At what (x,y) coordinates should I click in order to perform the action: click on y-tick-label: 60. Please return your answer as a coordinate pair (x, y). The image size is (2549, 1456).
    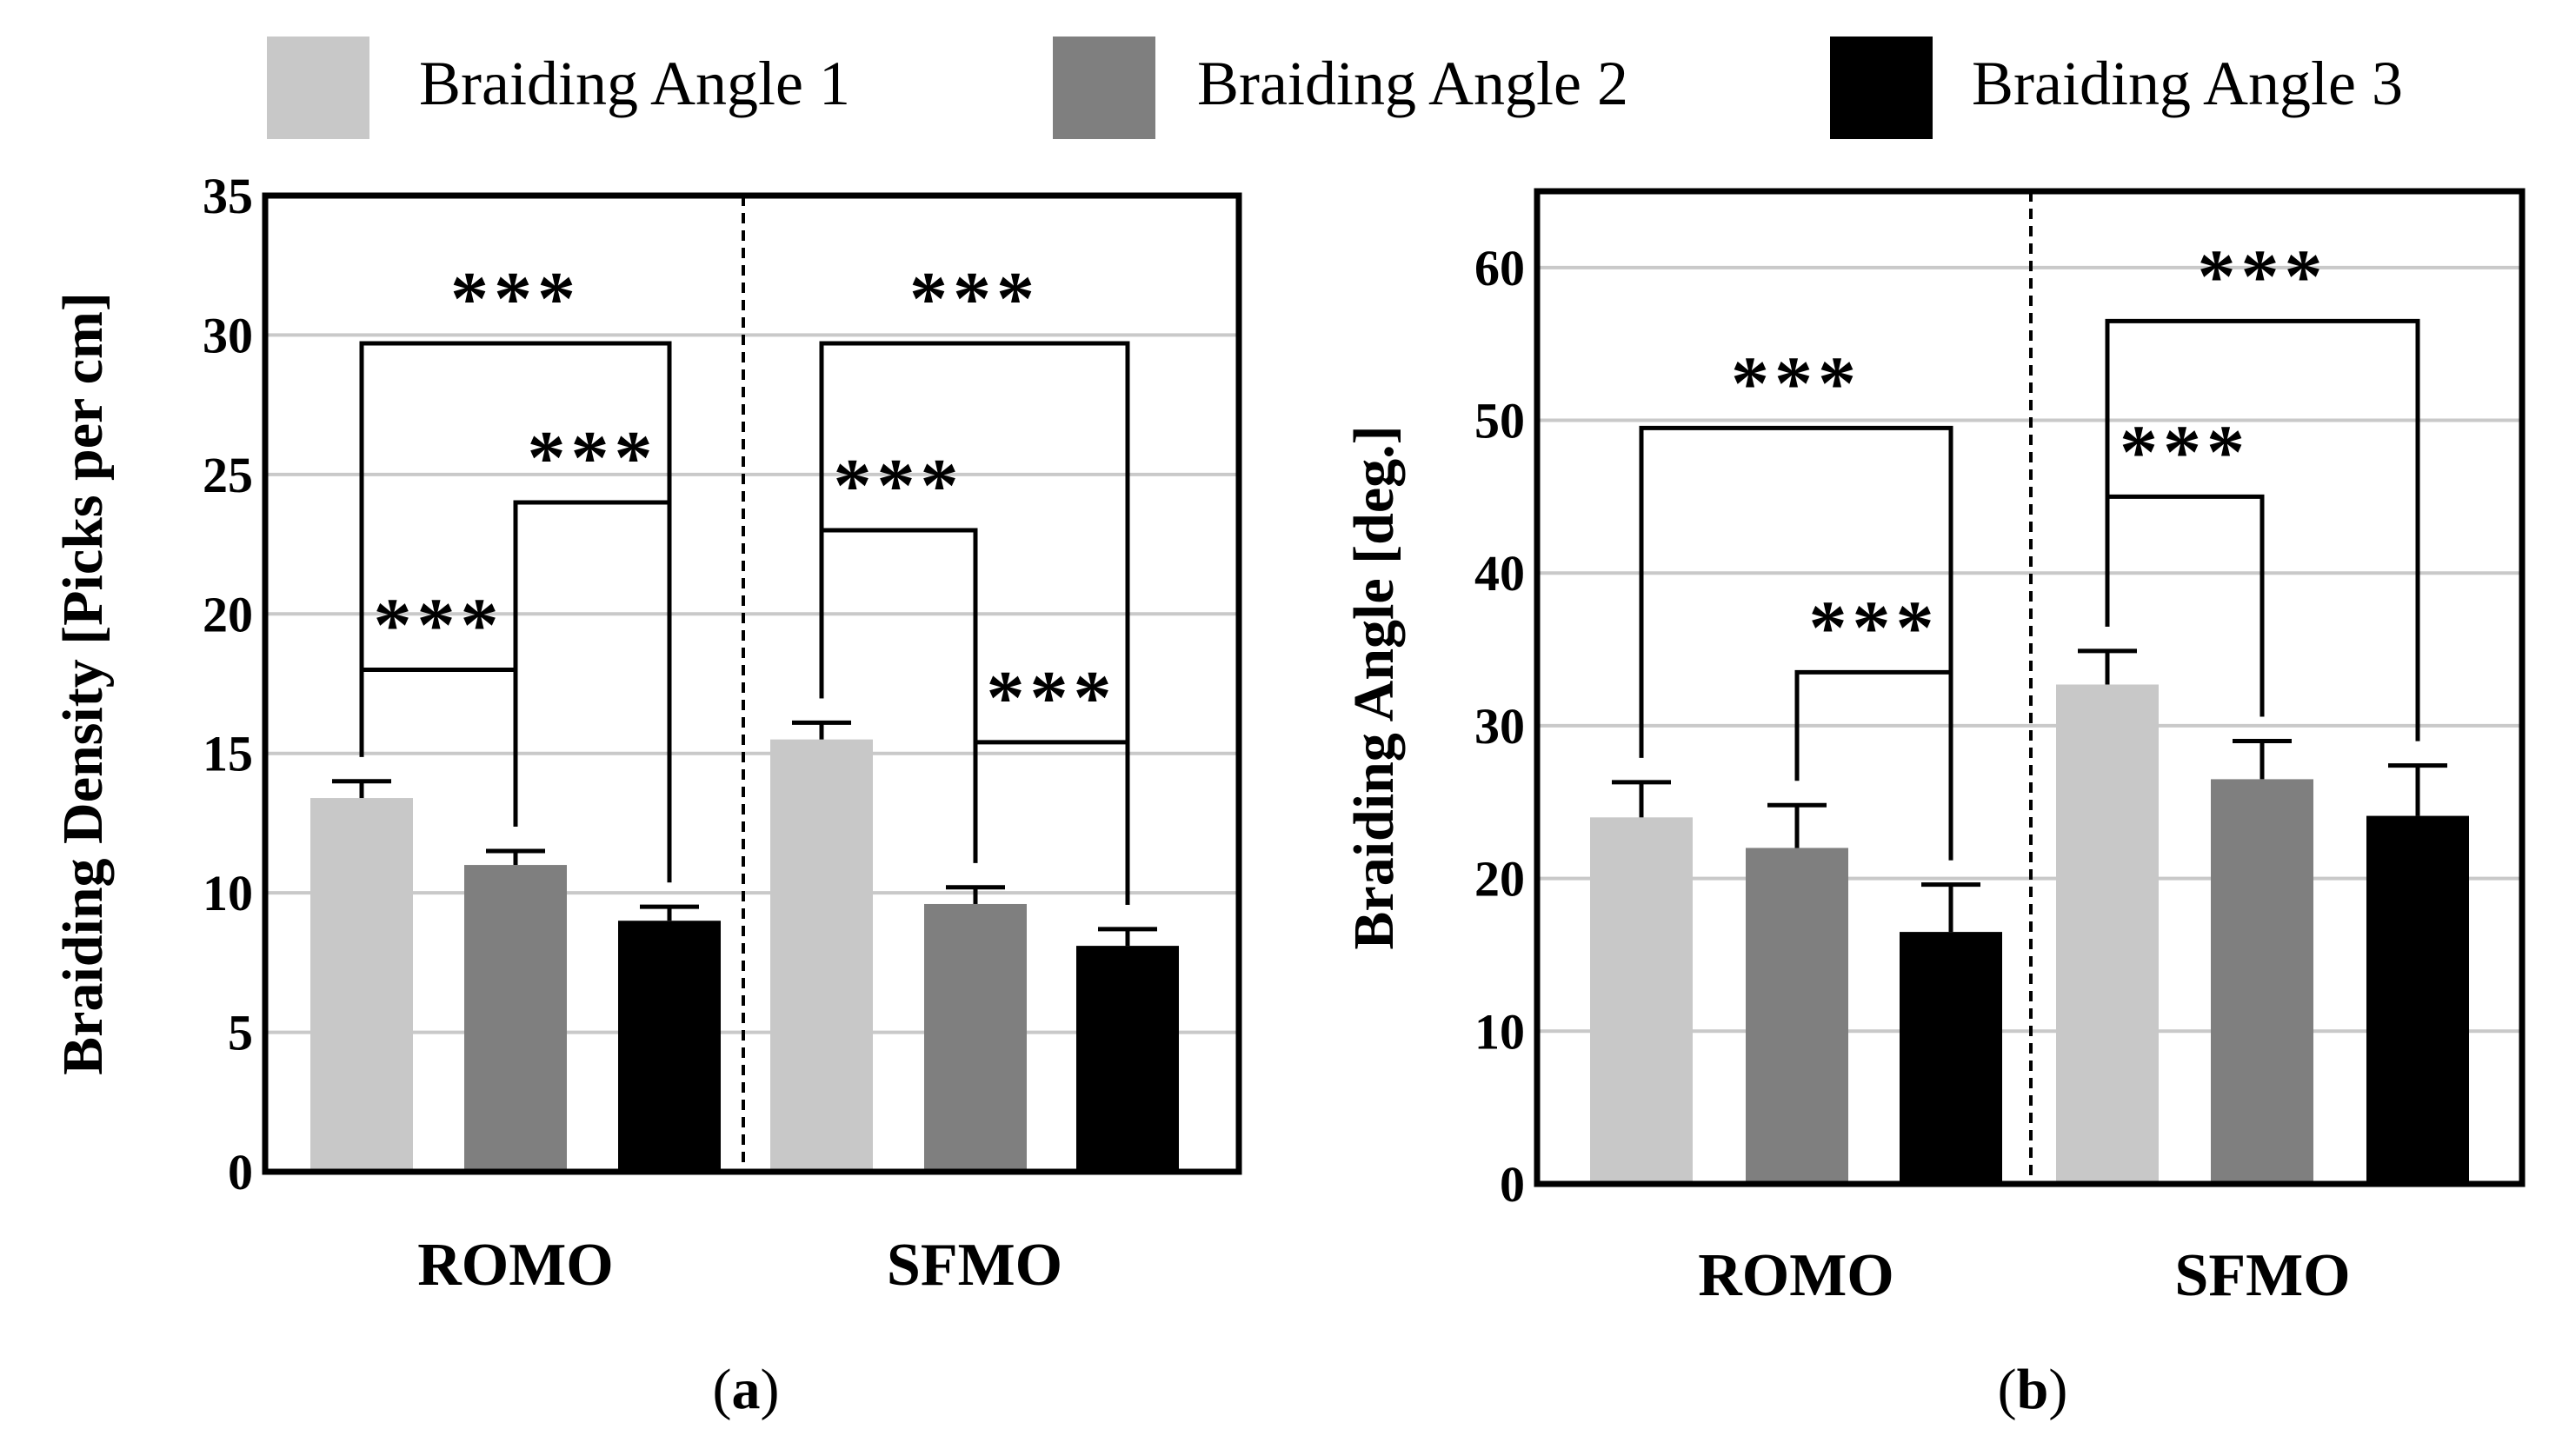
    Looking at the image, I should click on (1499, 268).